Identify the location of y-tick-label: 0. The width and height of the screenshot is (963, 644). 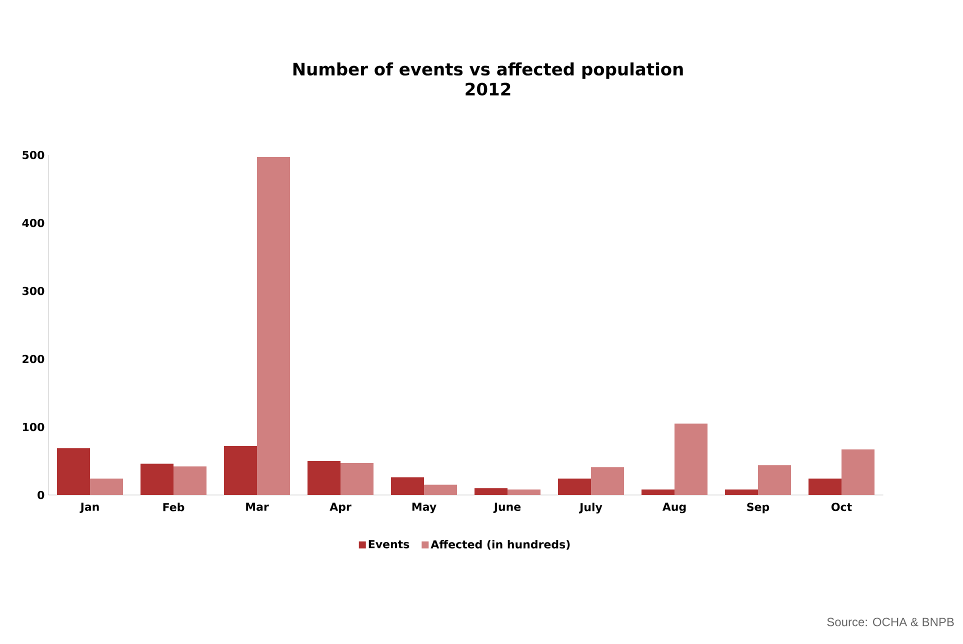
(41, 495).